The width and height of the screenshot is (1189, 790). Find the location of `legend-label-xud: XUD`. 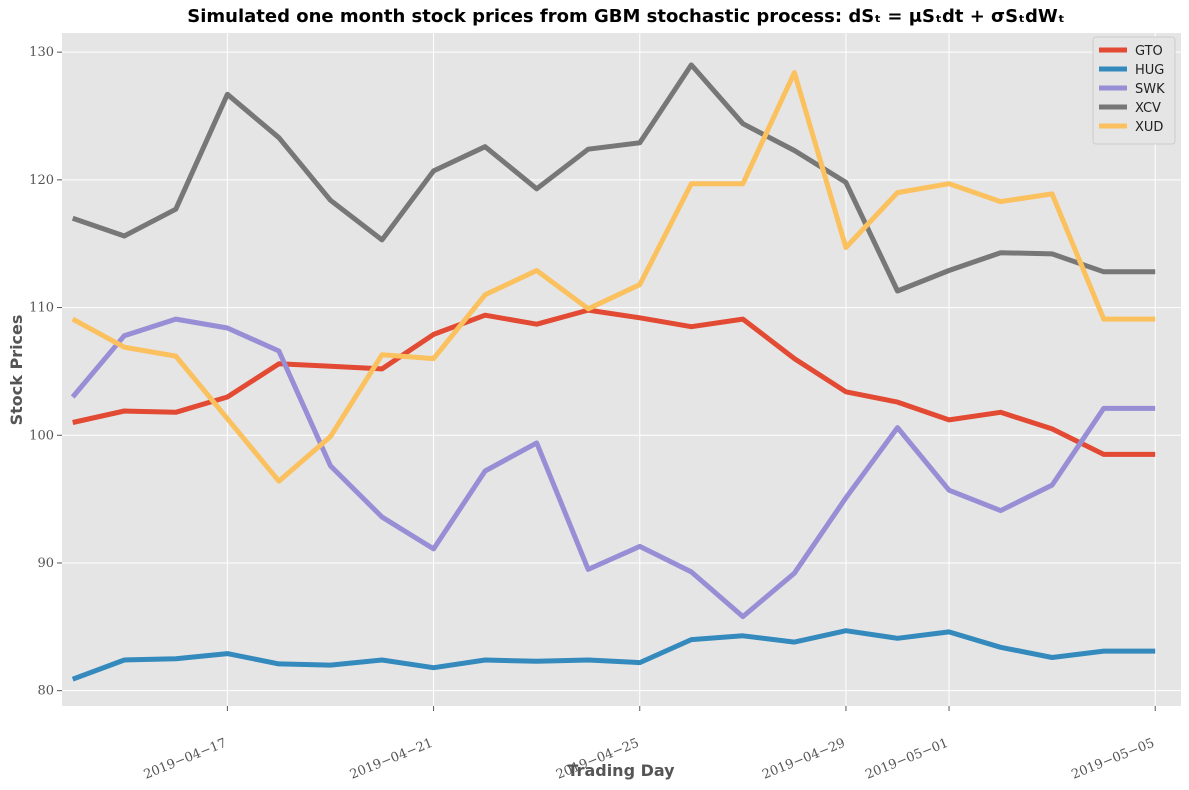

legend-label-xud: XUD is located at coordinates (1149, 127).